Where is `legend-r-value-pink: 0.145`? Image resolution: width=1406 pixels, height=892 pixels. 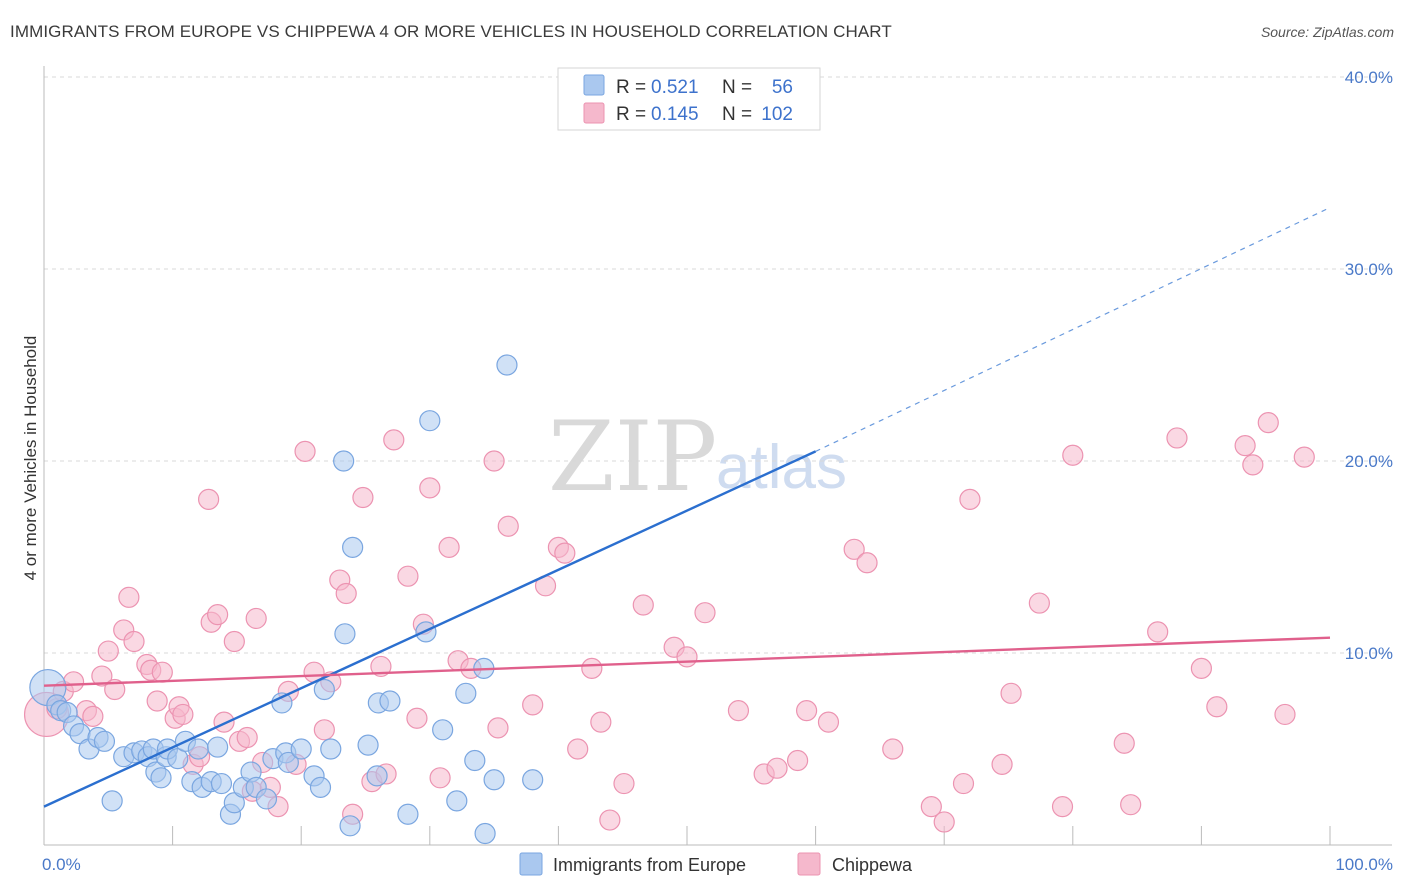
legend-r-value-pink: 0.145 is located at coordinates (675, 114).